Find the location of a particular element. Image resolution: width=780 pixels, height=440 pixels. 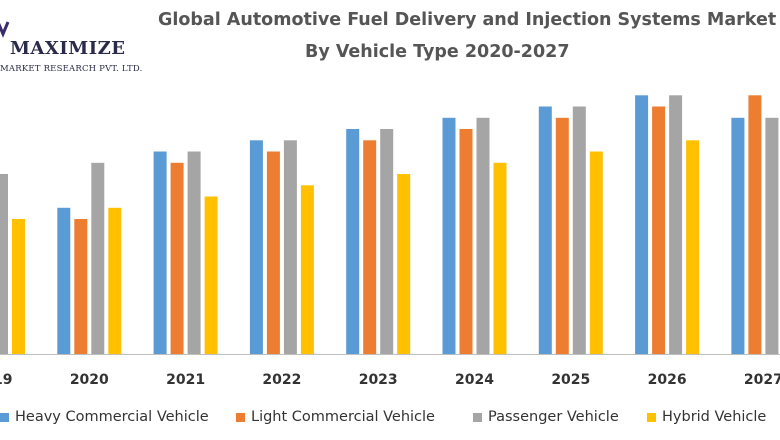

bar-2025-hybrid-vehicle is located at coordinates (596, 252).